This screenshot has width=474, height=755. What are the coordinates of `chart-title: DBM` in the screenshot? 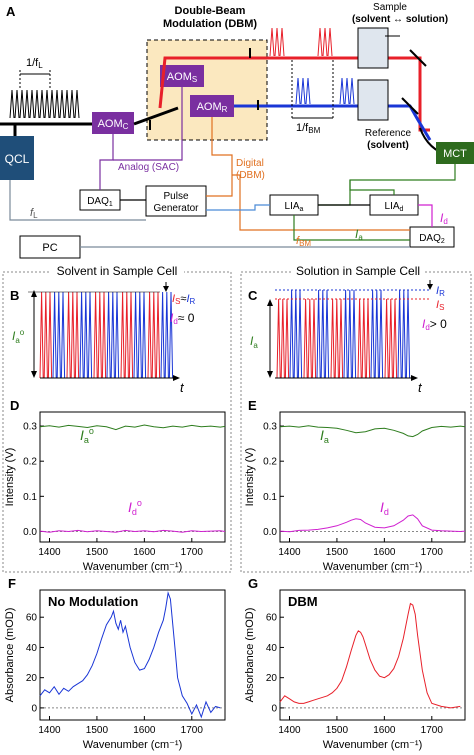 It's located at (303, 601).